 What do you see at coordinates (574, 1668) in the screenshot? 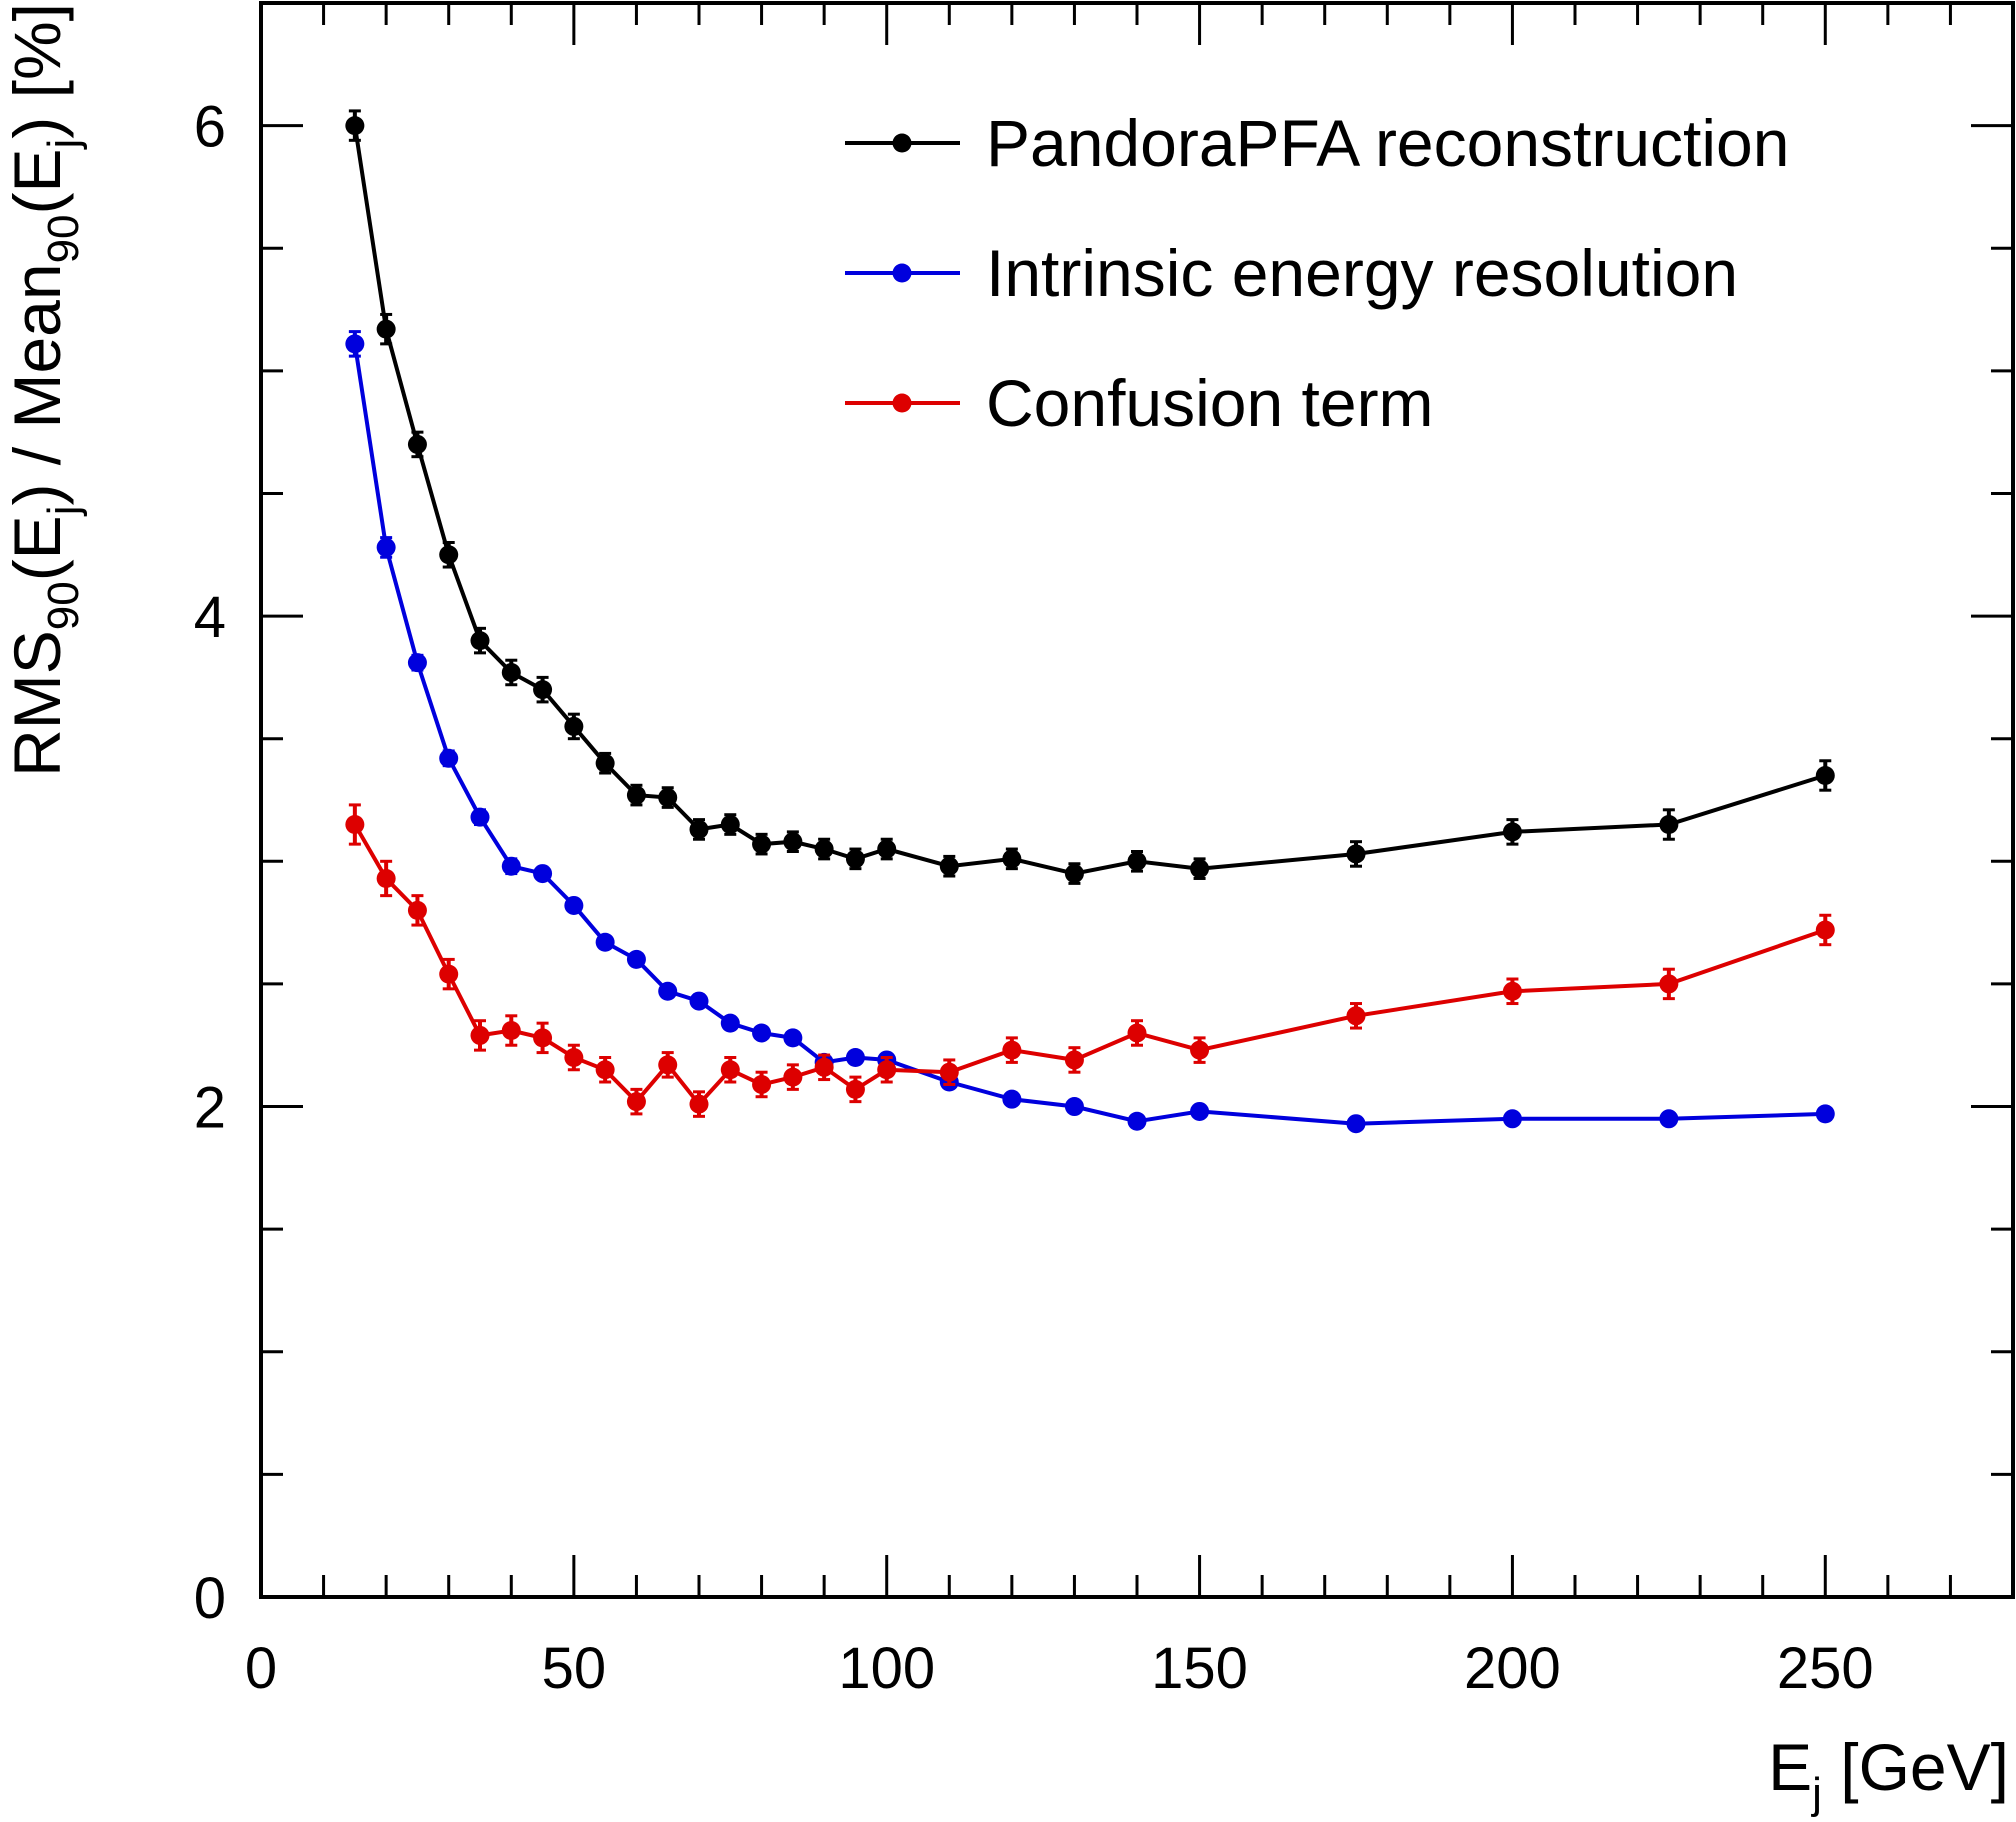
I see `x-tick-label: 50` at bounding box center [574, 1668].